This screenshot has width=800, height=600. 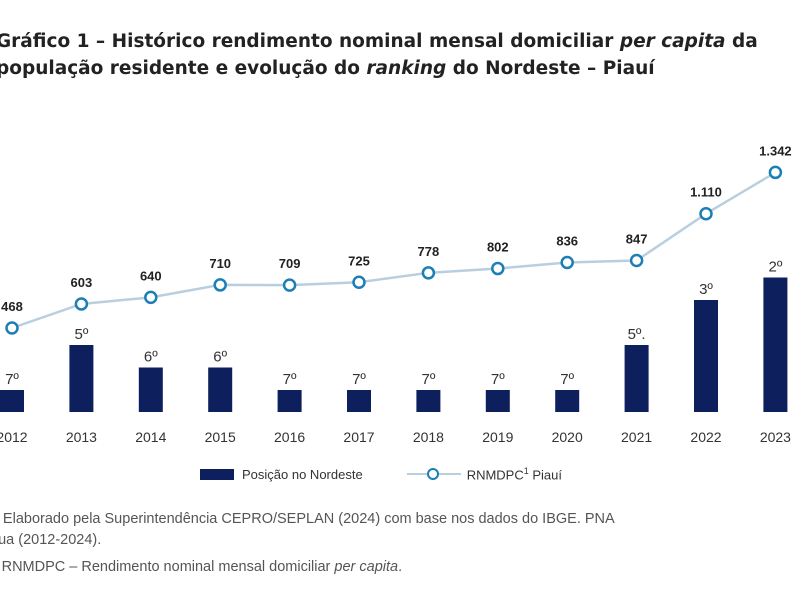 I want to click on line-label-2017: 725, so click(x=359, y=260).